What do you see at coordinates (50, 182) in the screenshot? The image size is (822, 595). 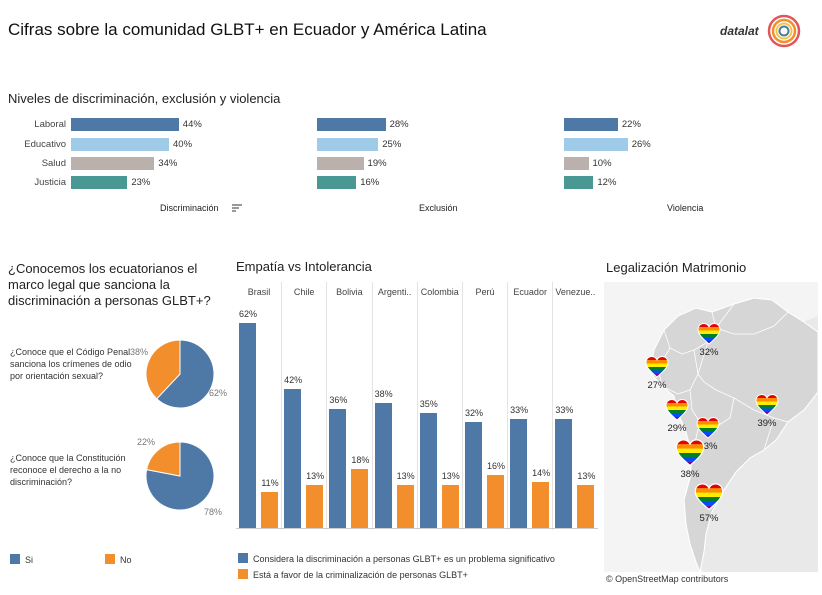 I see `category-label-justicia: Justicia` at bounding box center [50, 182].